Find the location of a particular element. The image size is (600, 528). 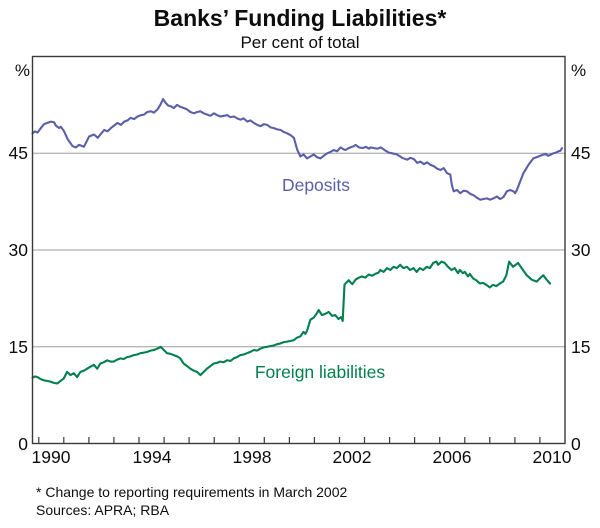

percent-label-left: % is located at coordinates (22, 70).